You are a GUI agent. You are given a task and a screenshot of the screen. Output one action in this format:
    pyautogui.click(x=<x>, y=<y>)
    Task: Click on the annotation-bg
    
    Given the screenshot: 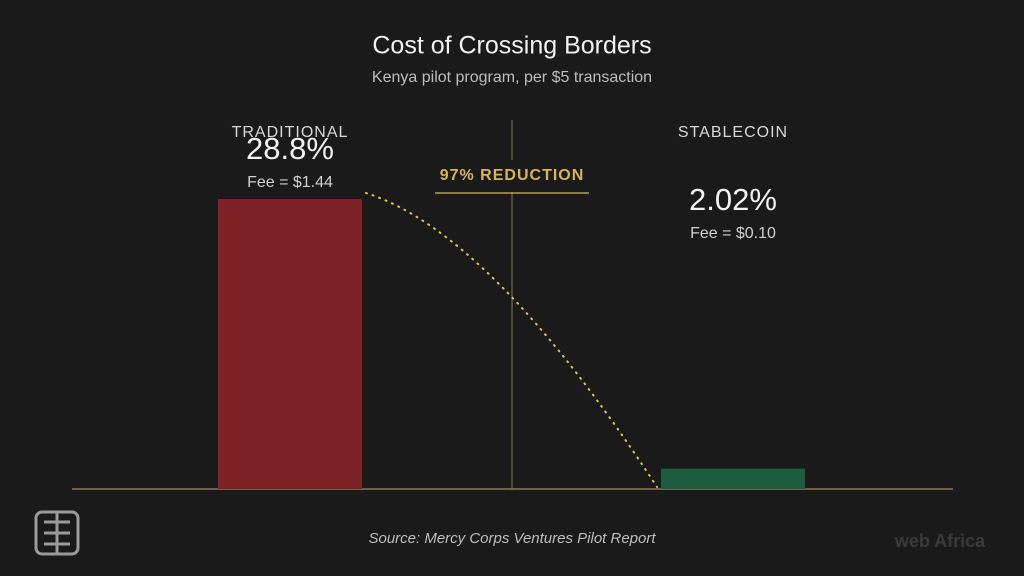 What is the action you would take?
    pyautogui.click(x=512, y=176)
    